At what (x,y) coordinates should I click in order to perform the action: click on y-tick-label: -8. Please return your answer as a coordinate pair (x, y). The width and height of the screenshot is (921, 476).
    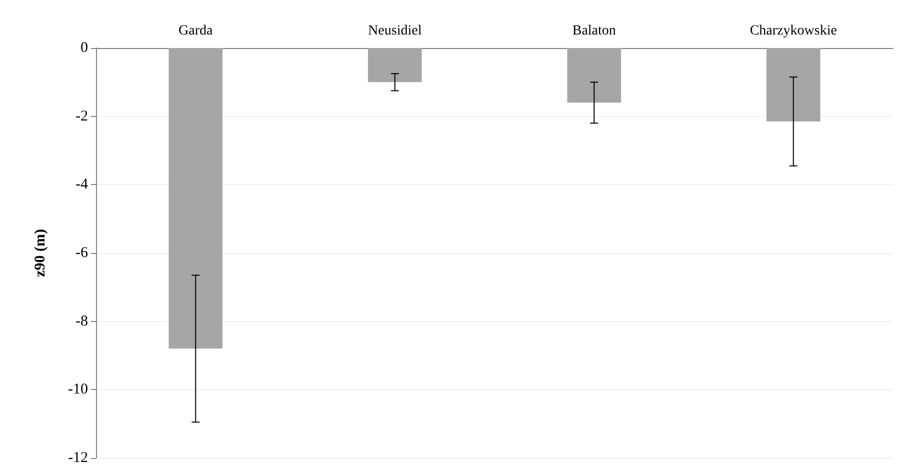
    Looking at the image, I should click on (82, 321).